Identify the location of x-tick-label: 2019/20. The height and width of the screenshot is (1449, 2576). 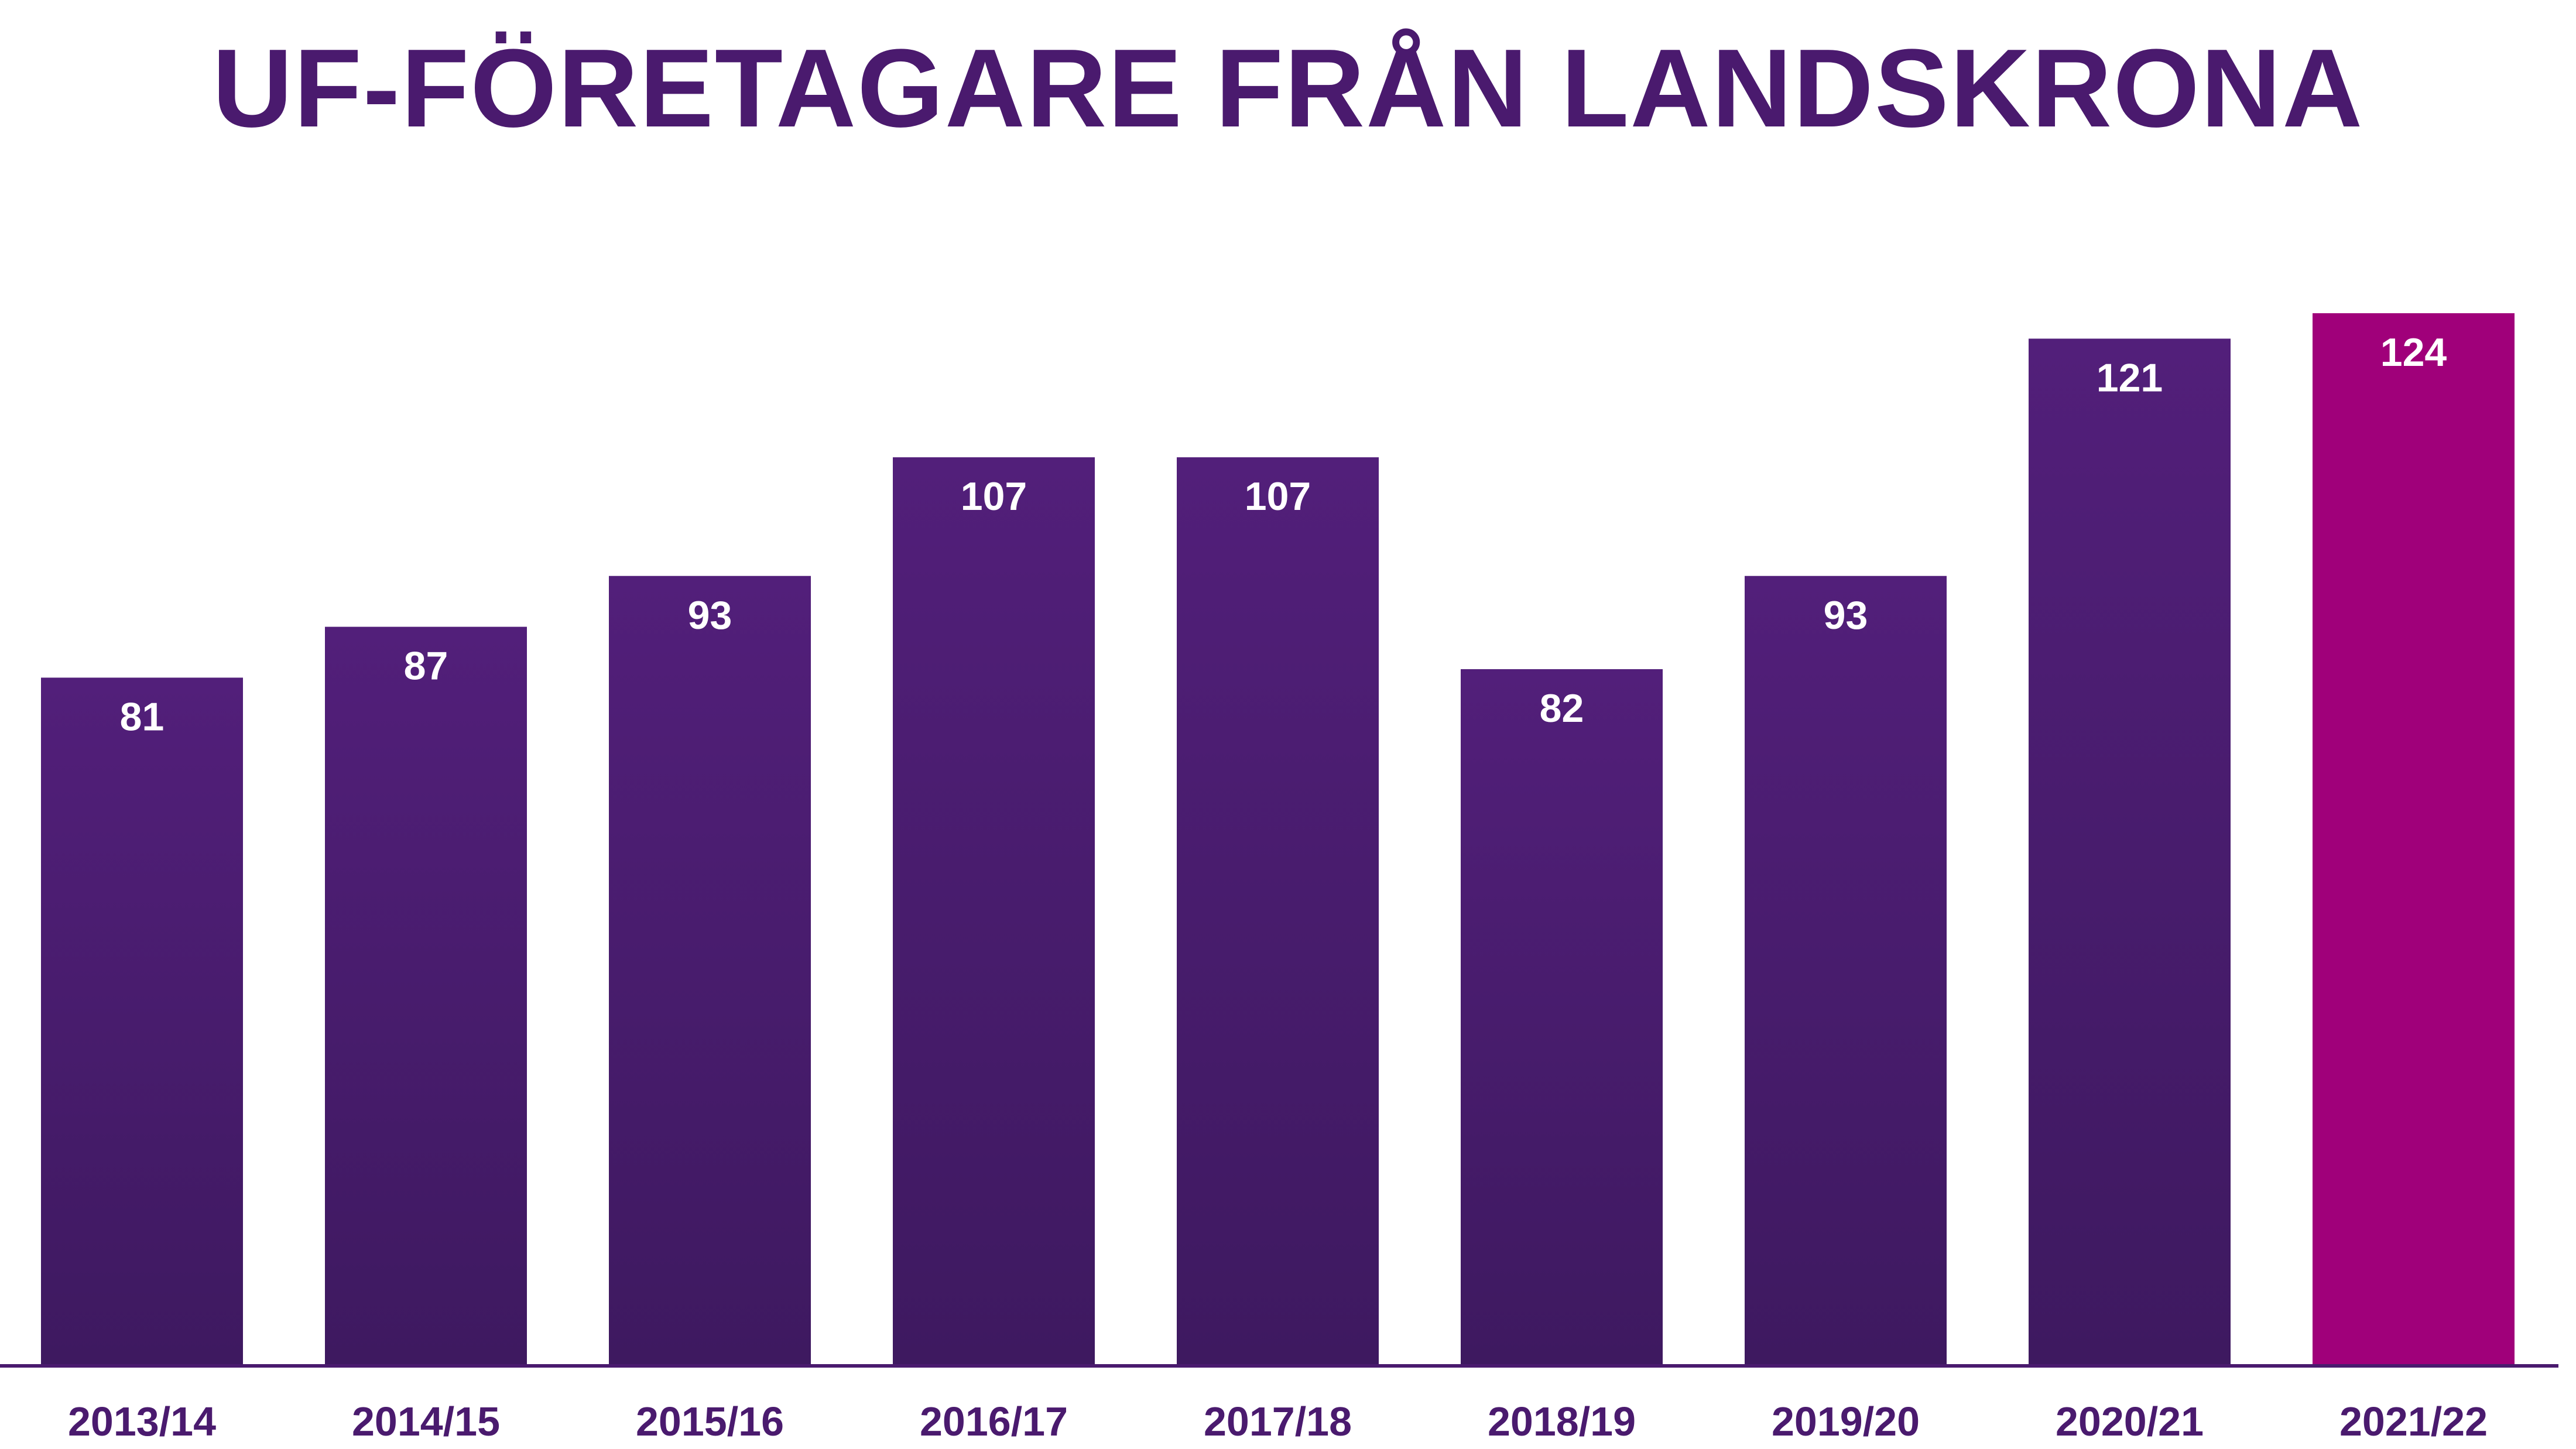
(1846, 1421).